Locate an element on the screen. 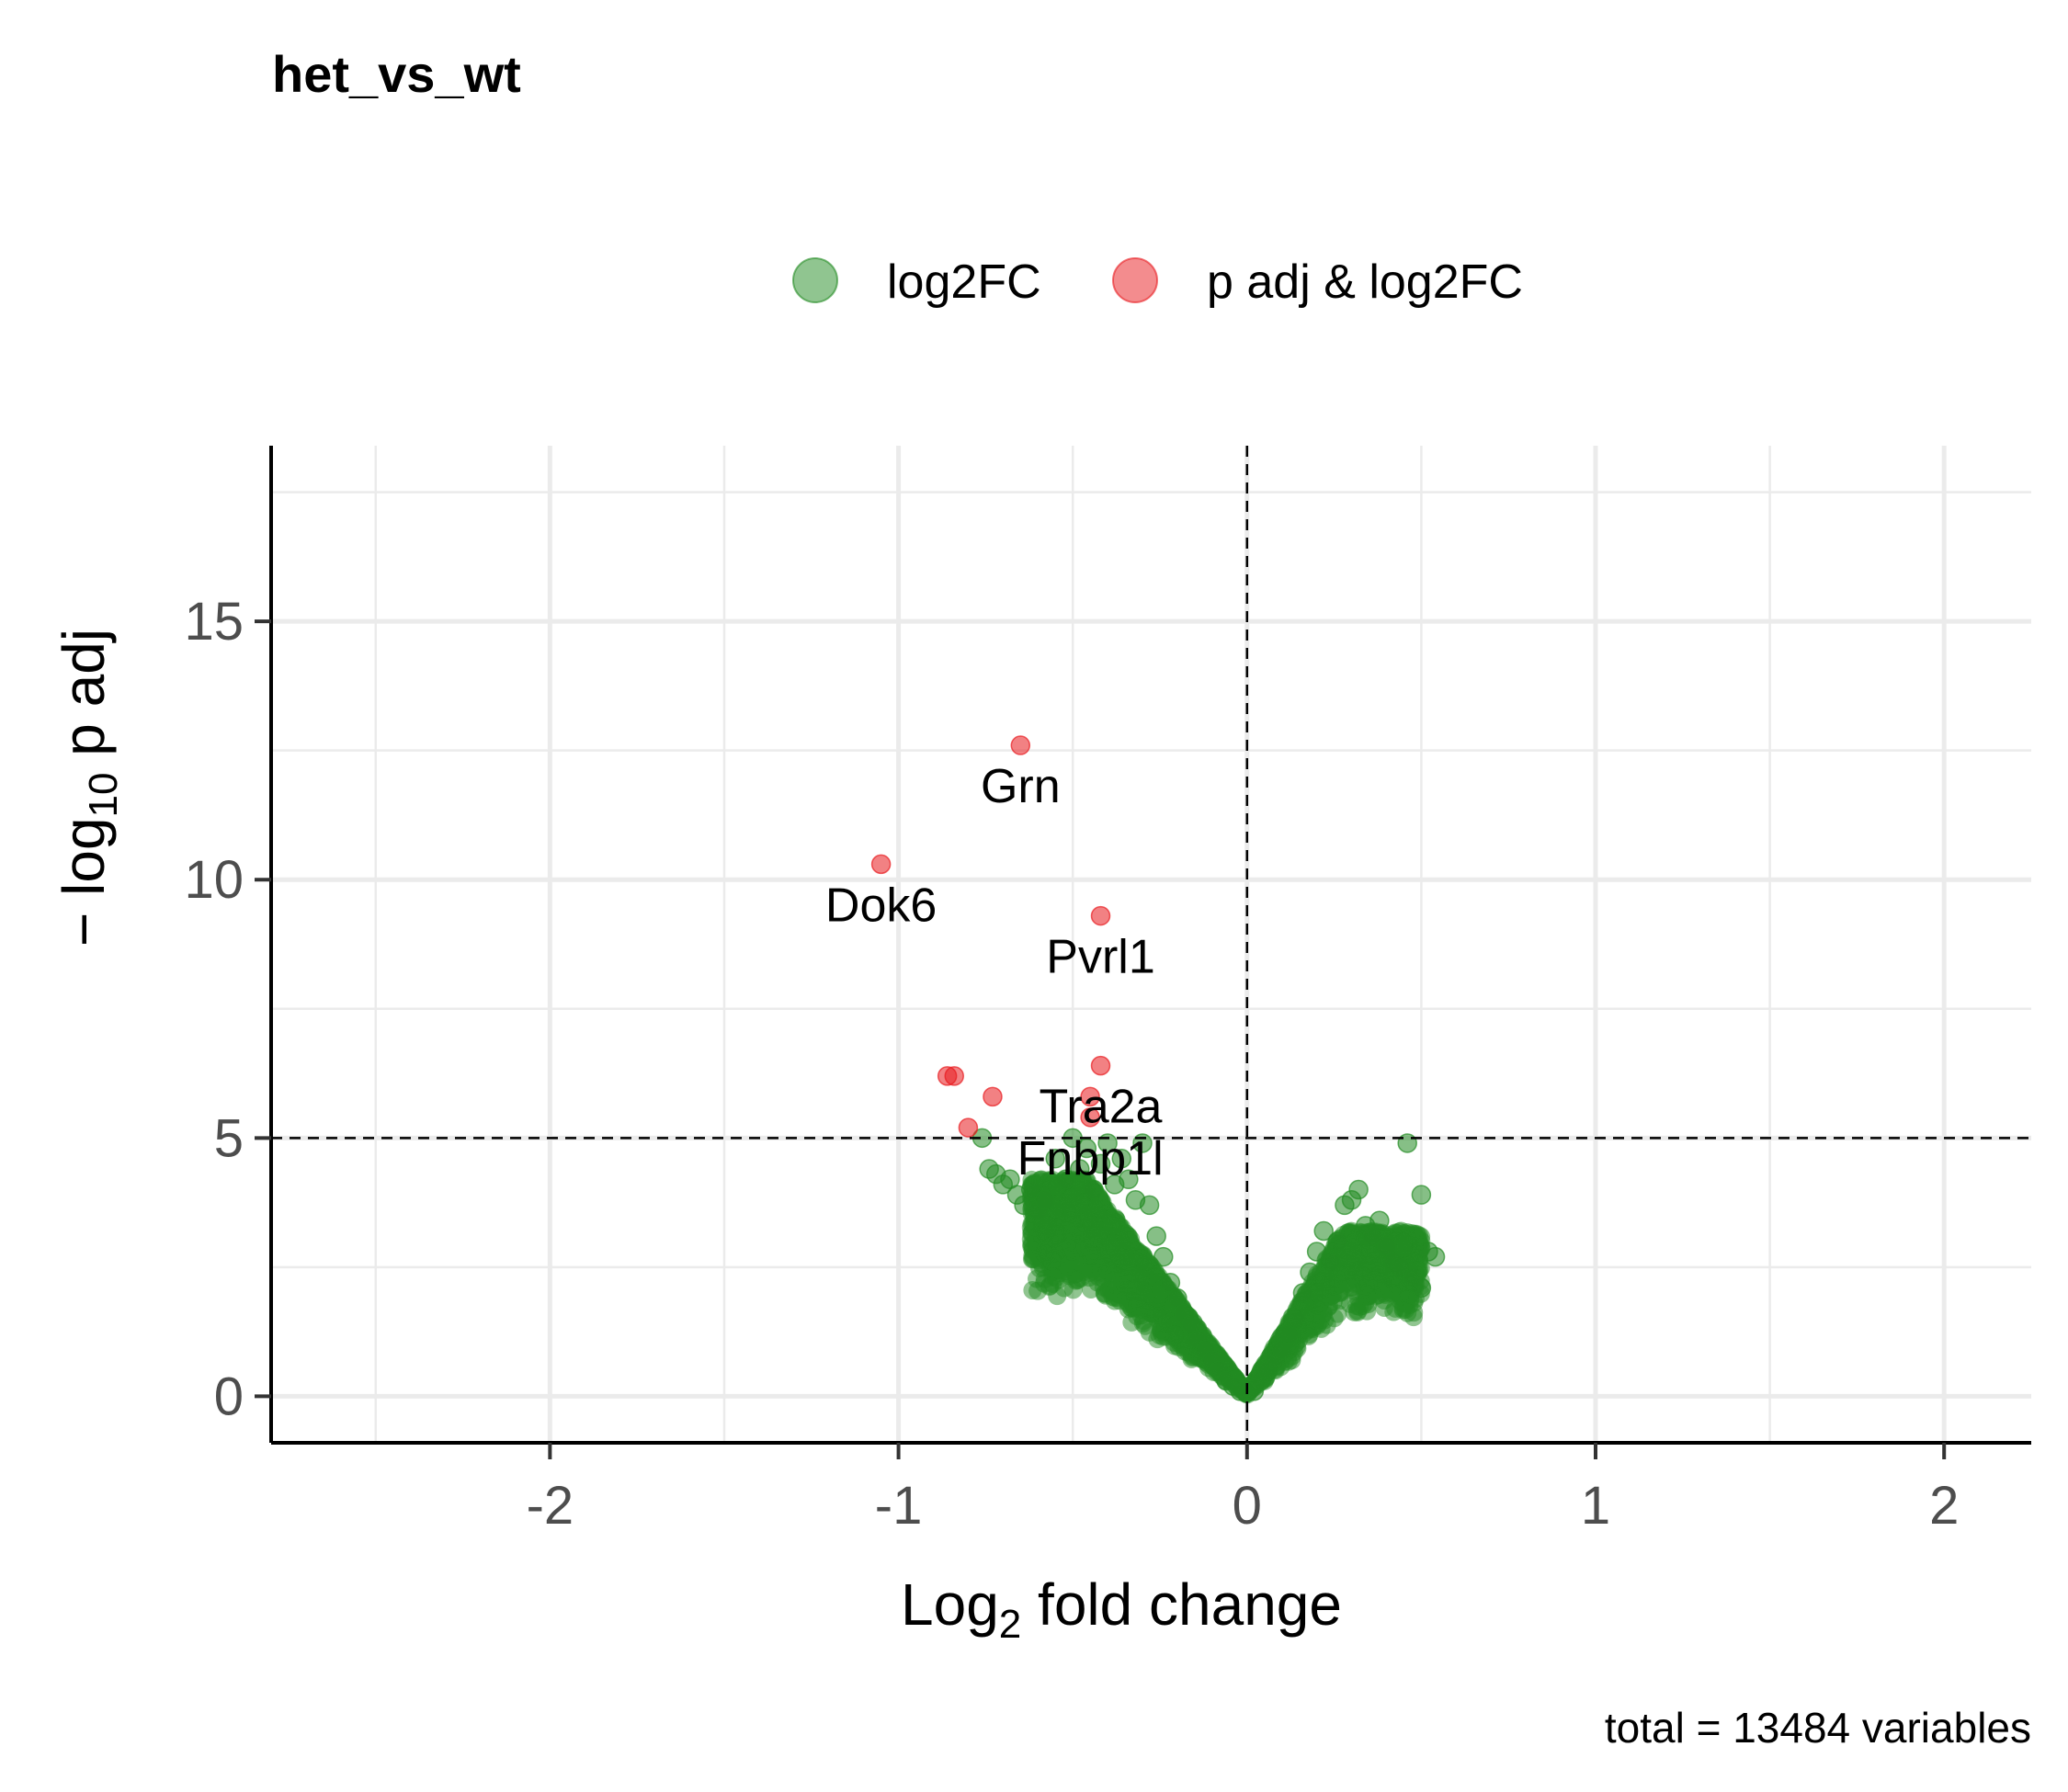 The height and width of the screenshot is (1792, 2068). caption: total = 13484 variables is located at coordinates (1818, 1728).